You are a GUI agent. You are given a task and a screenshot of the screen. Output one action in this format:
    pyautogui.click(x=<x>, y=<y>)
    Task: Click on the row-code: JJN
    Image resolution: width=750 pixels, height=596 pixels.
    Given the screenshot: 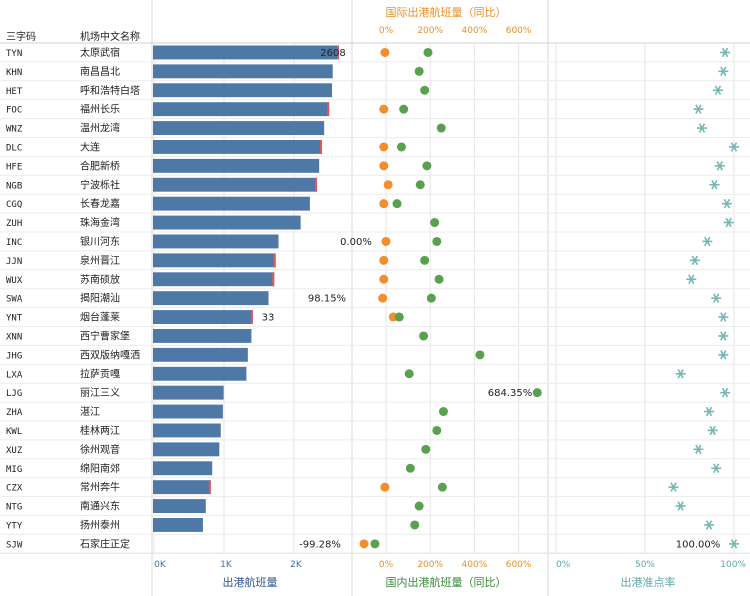 What is the action you would take?
    pyautogui.click(x=14, y=262)
    